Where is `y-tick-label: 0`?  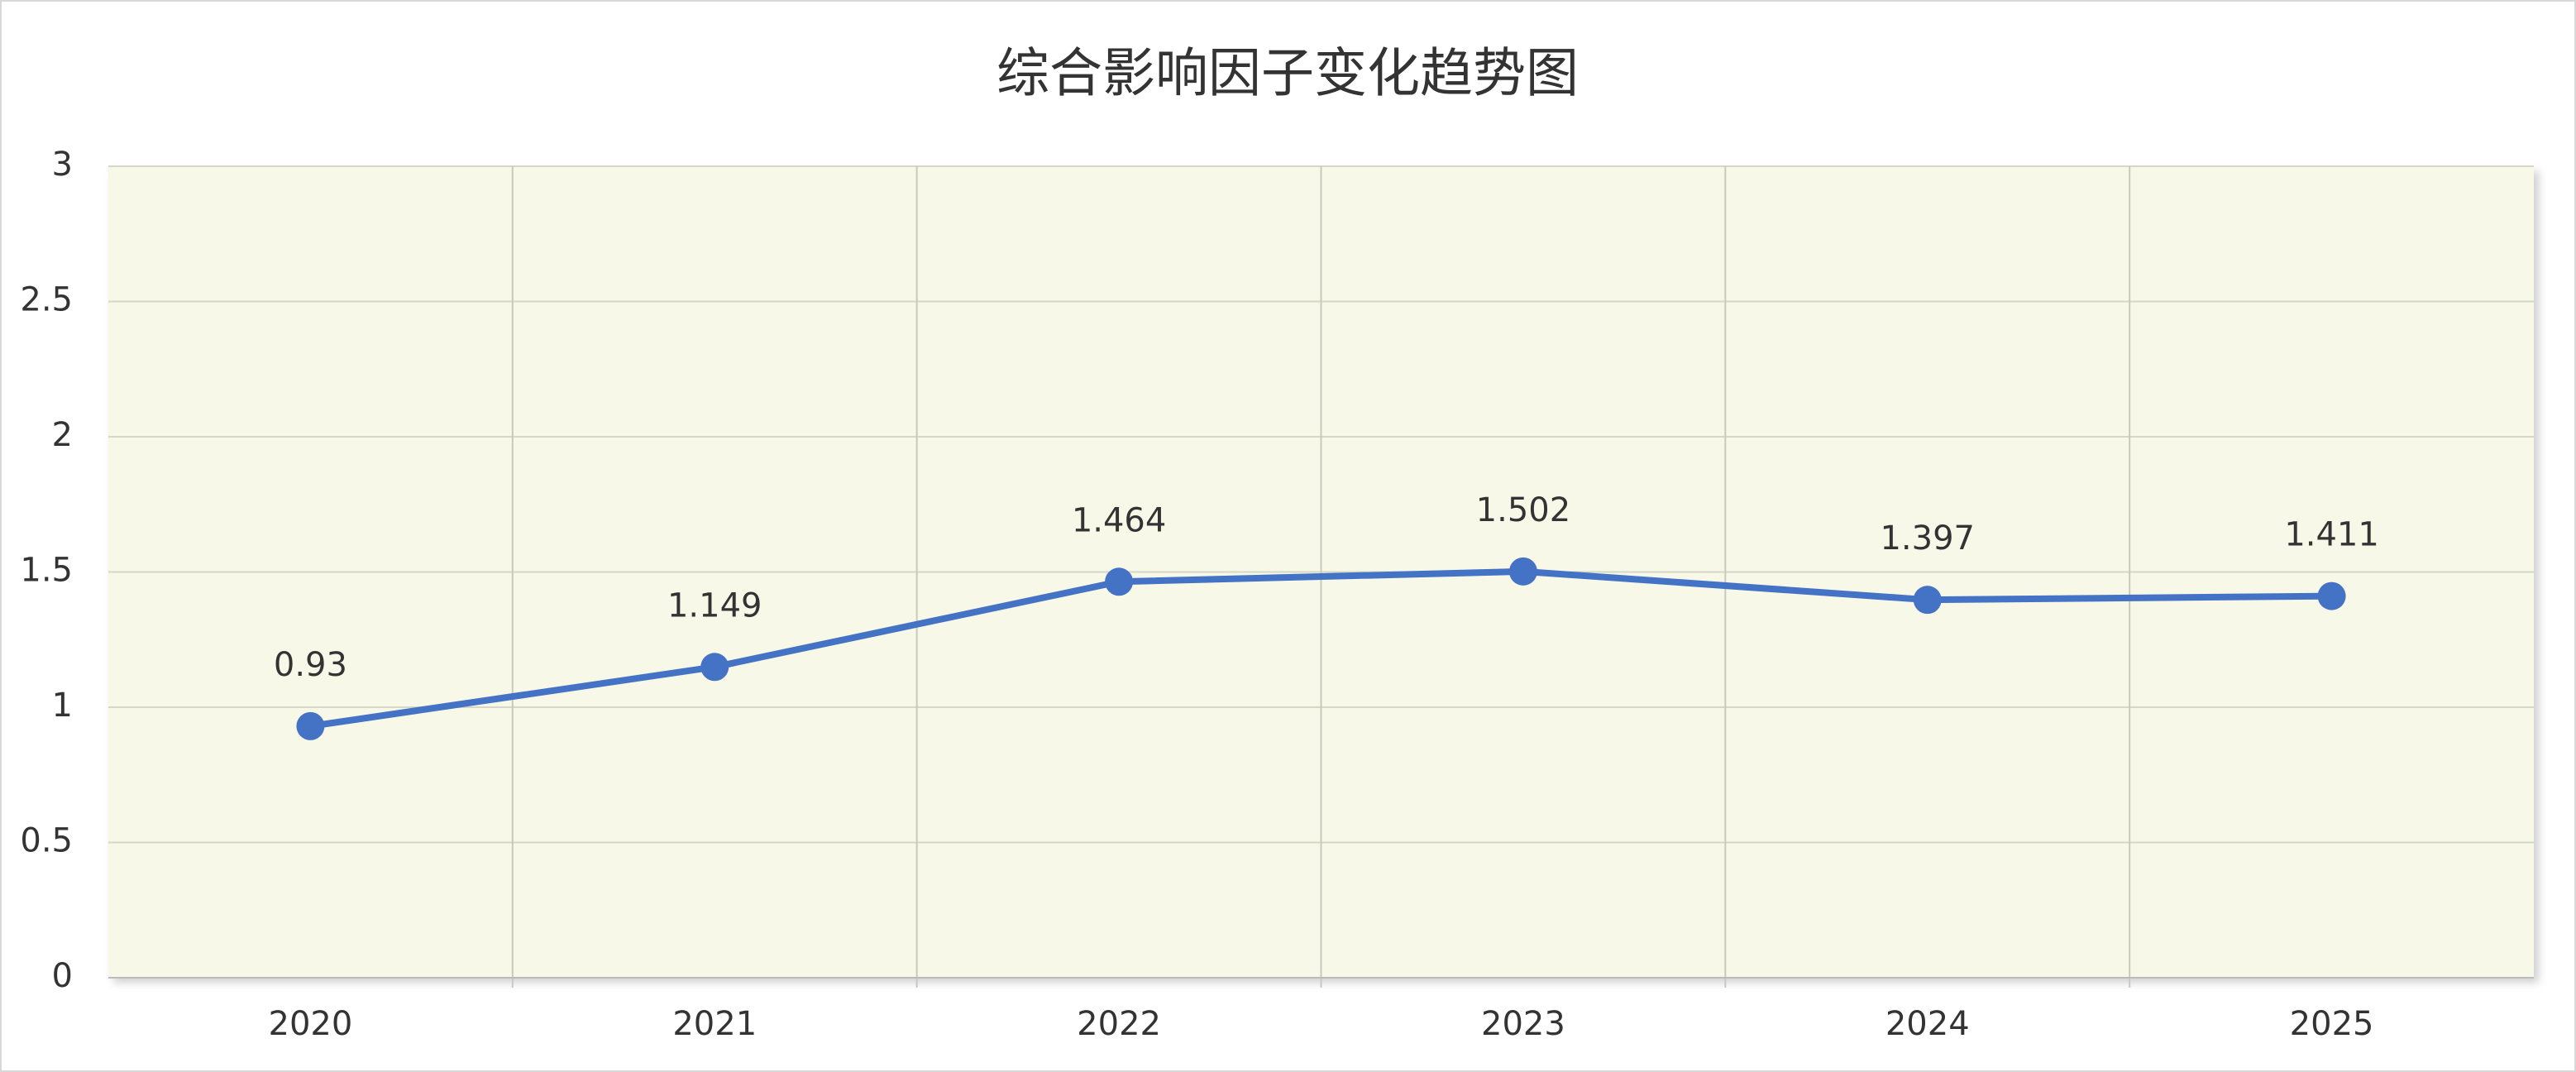 y-tick-label: 0 is located at coordinates (62, 976).